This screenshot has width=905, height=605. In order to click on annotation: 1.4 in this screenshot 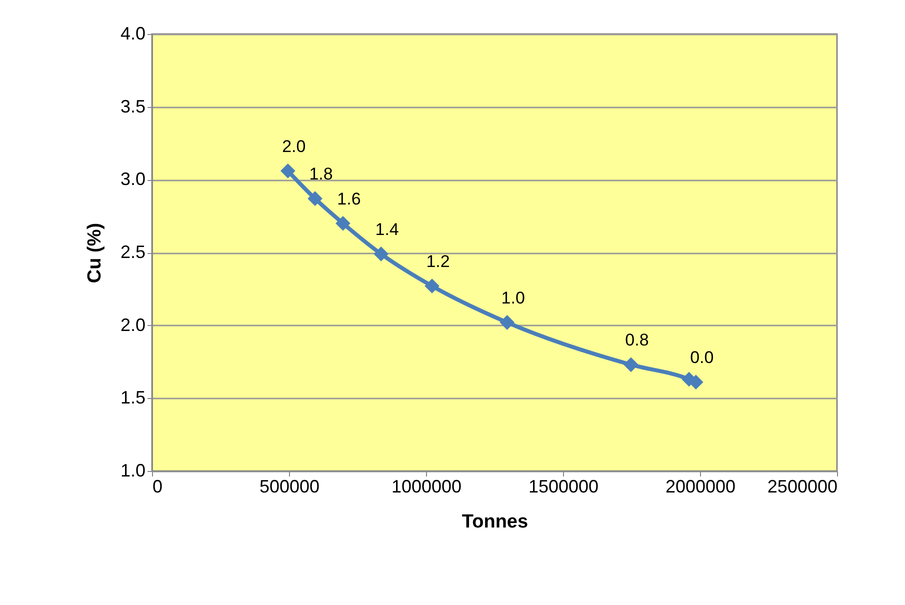, I will do `click(387, 229)`.